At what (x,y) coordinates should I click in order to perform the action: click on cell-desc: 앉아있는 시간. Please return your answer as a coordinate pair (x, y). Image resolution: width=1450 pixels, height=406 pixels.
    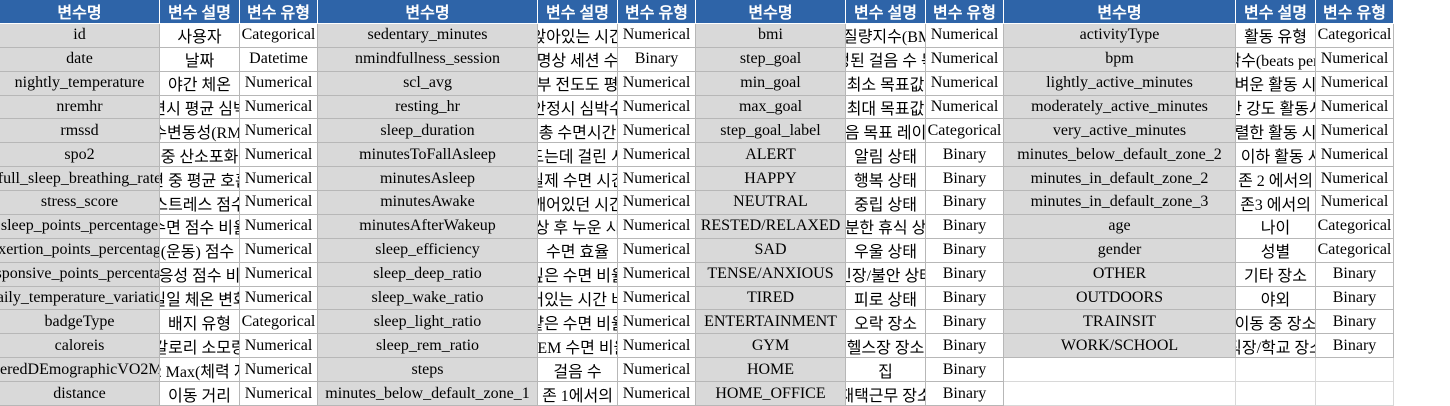
    Looking at the image, I should click on (578, 35).